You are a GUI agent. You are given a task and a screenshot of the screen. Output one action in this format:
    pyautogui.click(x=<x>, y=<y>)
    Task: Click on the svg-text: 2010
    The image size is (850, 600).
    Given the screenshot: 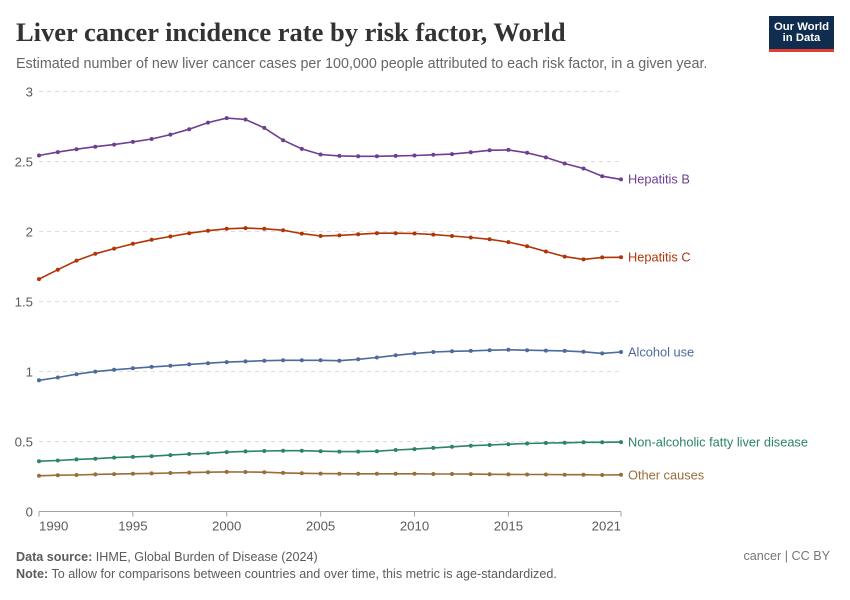 What is the action you would take?
    pyautogui.click(x=414, y=525)
    